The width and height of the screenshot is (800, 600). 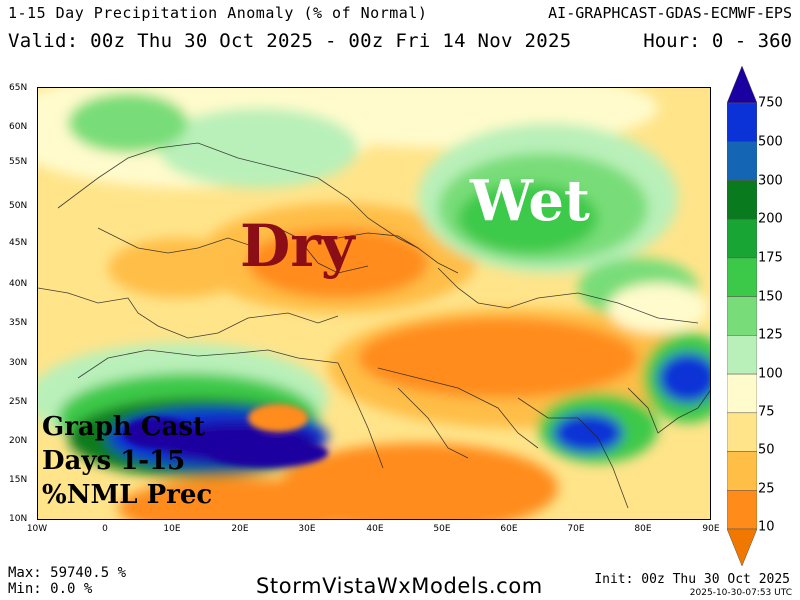 I want to click on lon-label: 0, so click(x=105, y=529).